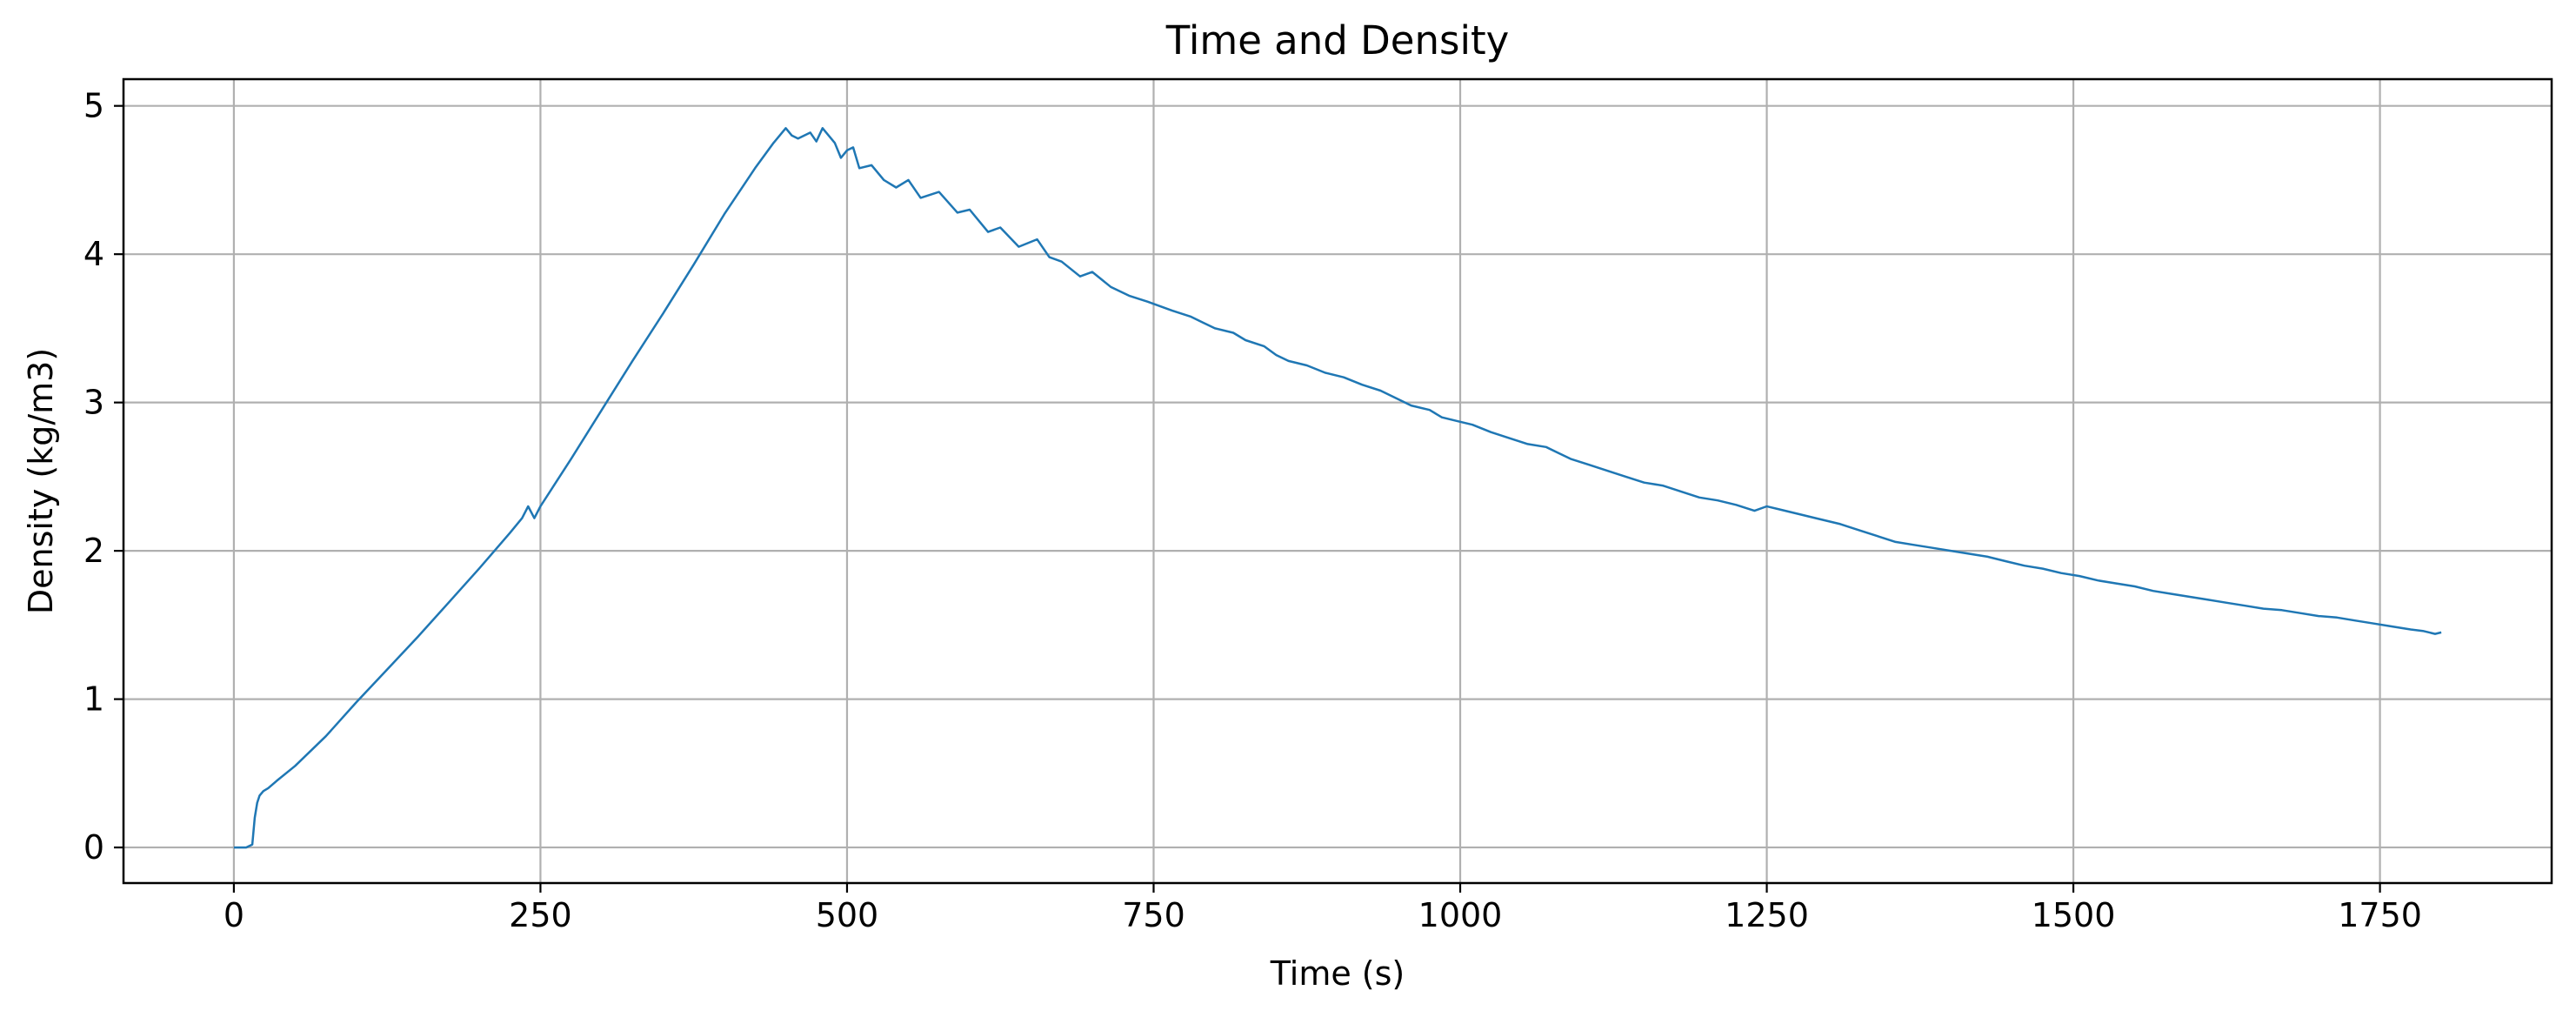 The width and height of the screenshot is (2576, 1024). Describe the element at coordinates (540, 915) in the screenshot. I see `x-tick-label: 250` at that location.